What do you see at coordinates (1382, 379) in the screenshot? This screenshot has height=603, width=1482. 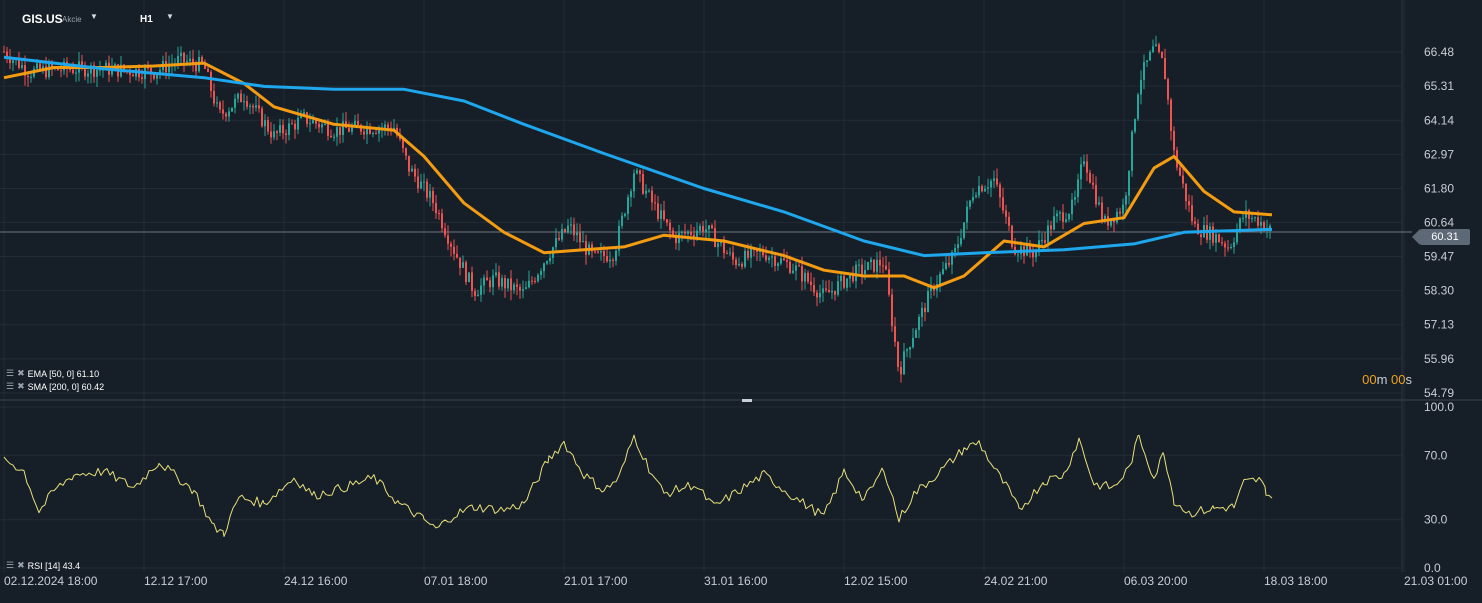 I see `timer-minutes-unit: m` at bounding box center [1382, 379].